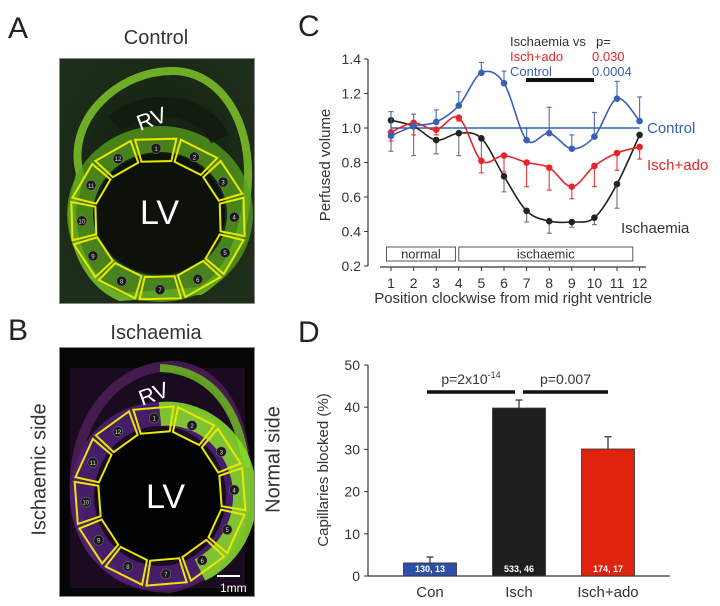  I want to click on panel-a-title: Control, so click(156, 38).